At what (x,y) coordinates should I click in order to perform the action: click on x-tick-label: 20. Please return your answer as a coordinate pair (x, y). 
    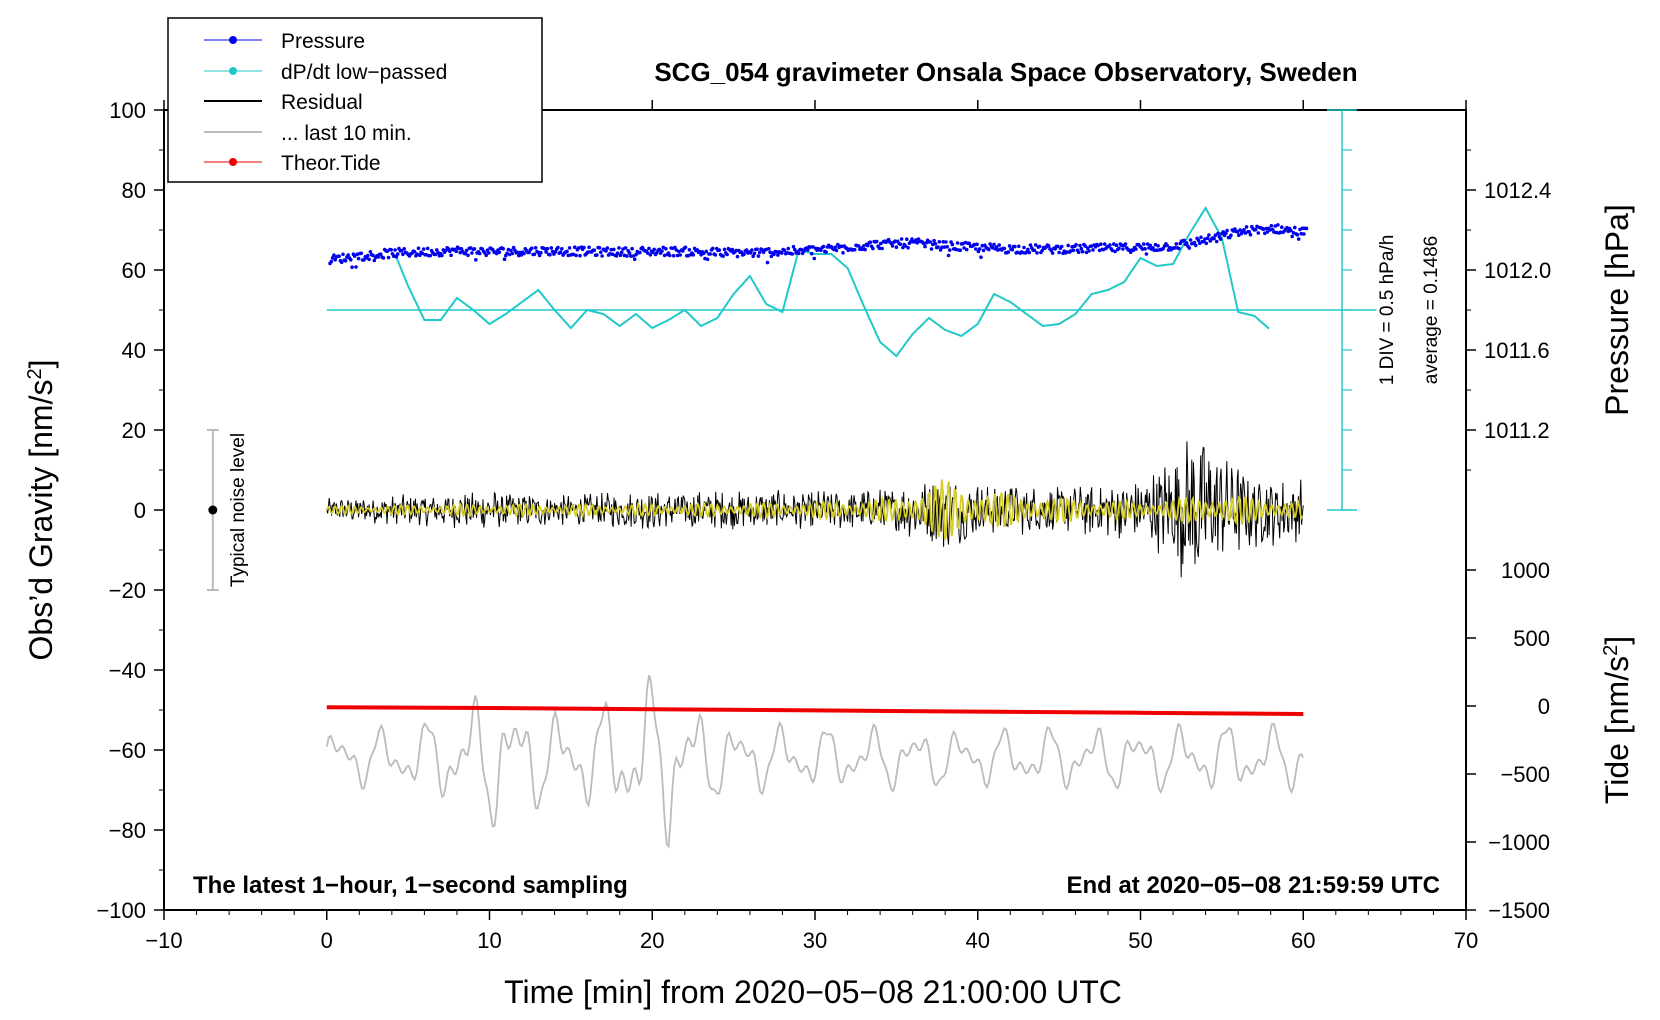
    Looking at the image, I should click on (652, 940).